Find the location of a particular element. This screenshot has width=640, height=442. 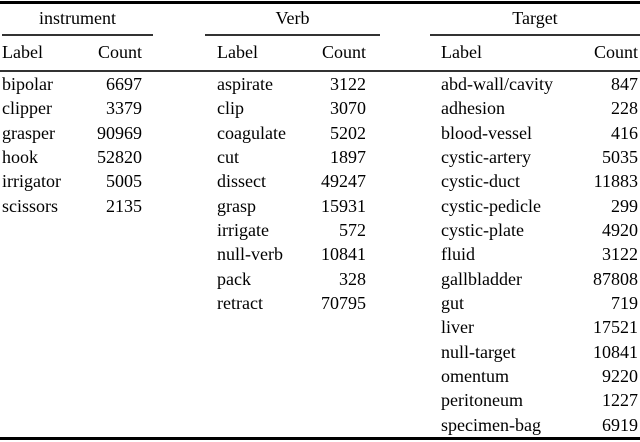

top-rule is located at coordinates (320, 2).